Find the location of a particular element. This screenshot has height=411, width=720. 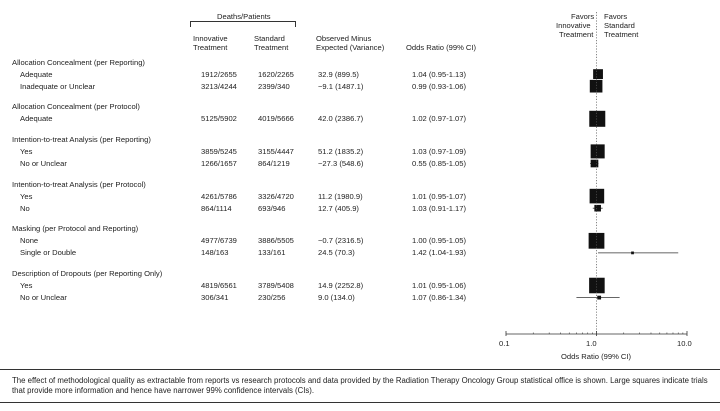

favors-standard-line2: Standard is located at coordinates (619, 25).